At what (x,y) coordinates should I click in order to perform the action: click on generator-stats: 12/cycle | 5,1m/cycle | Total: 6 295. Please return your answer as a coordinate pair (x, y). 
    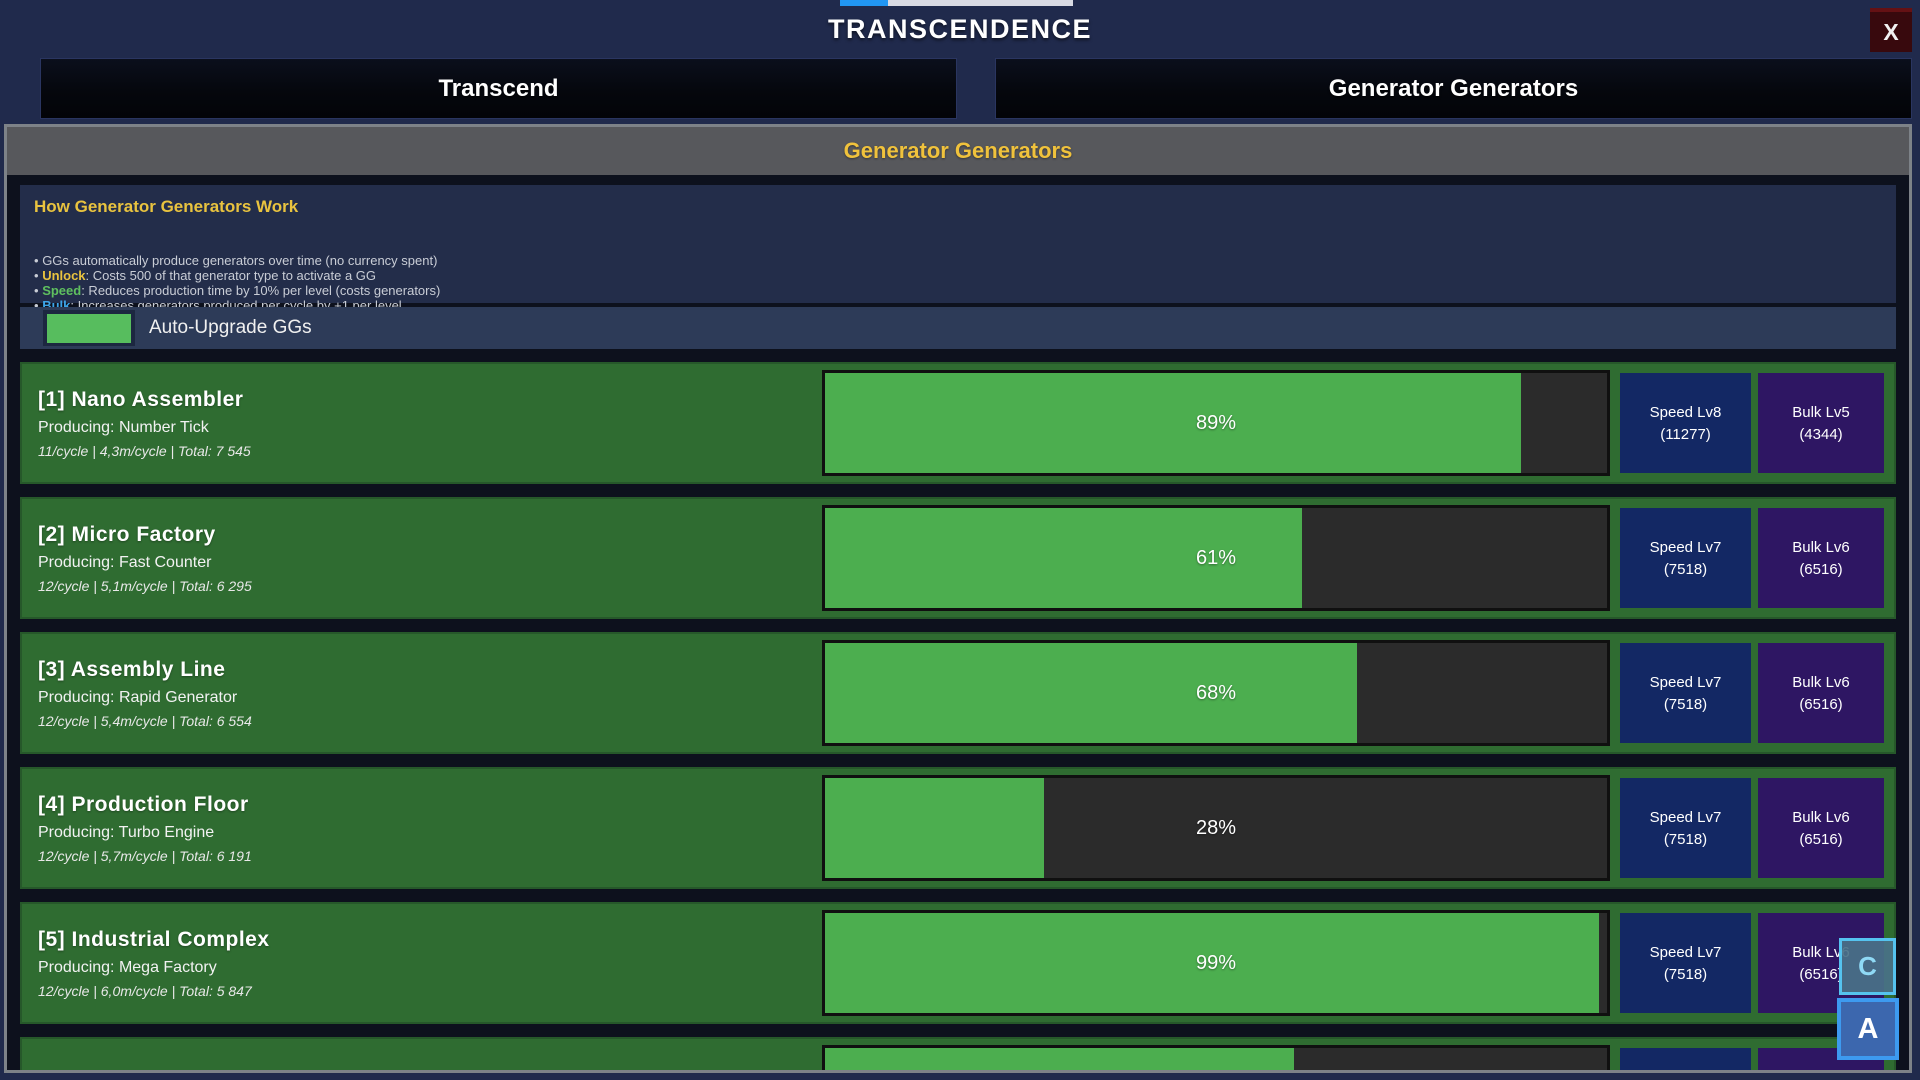
    Looking at the image, I should click on (145, 585).